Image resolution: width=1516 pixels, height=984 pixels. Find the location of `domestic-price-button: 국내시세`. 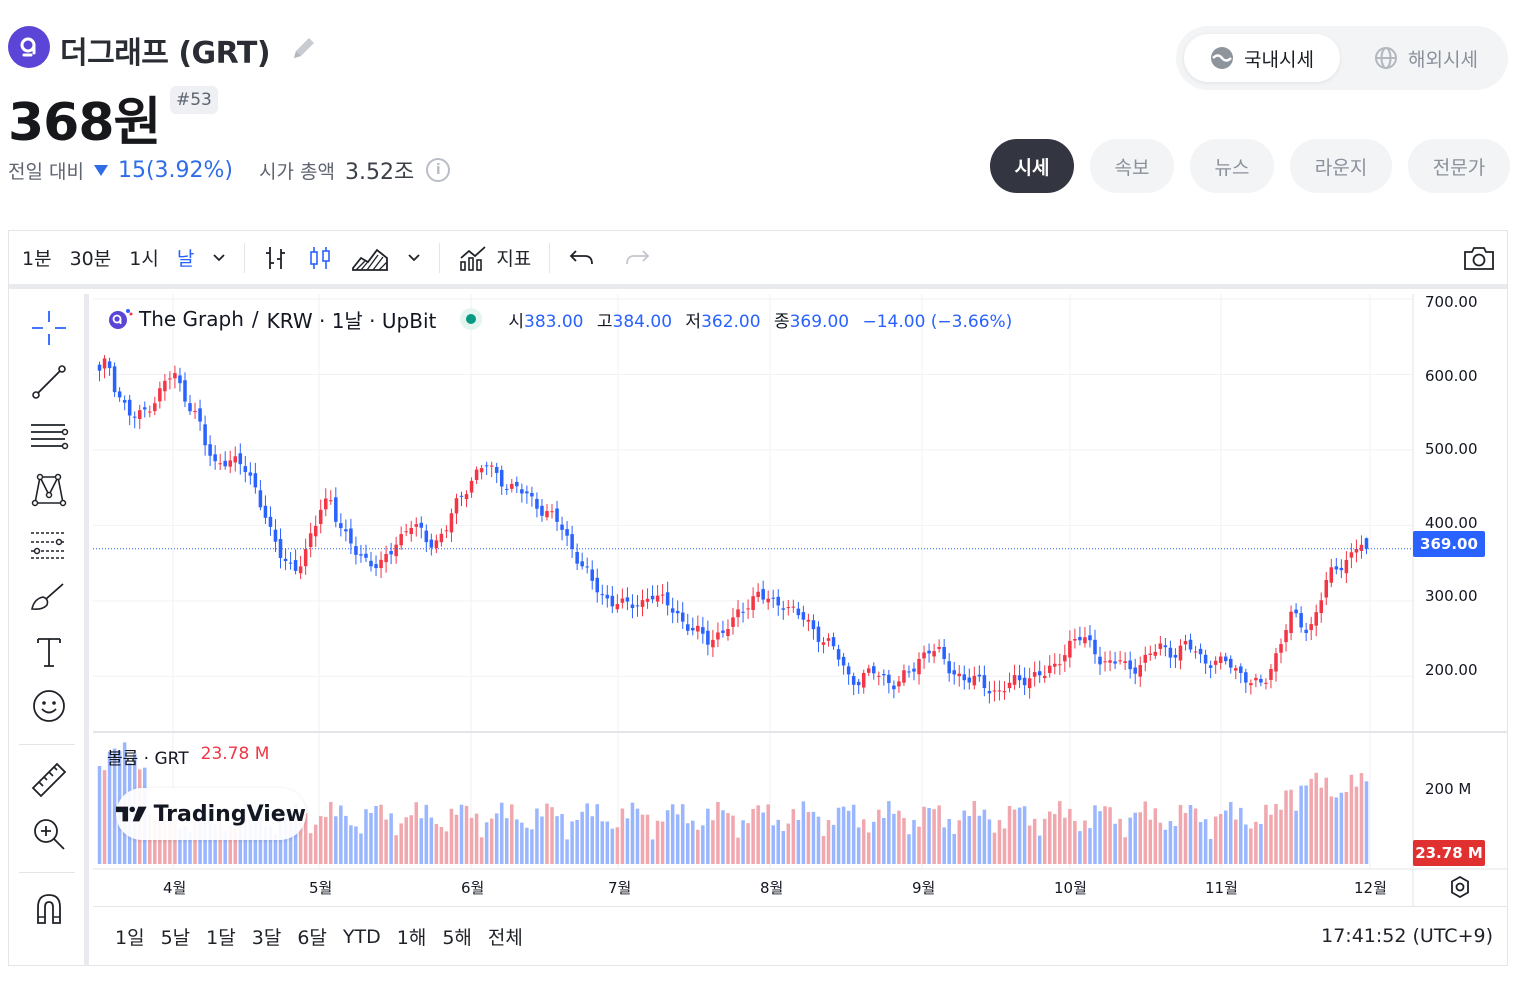

domestic-price-button: 국내시세 is located at coordinates (1262, 58).